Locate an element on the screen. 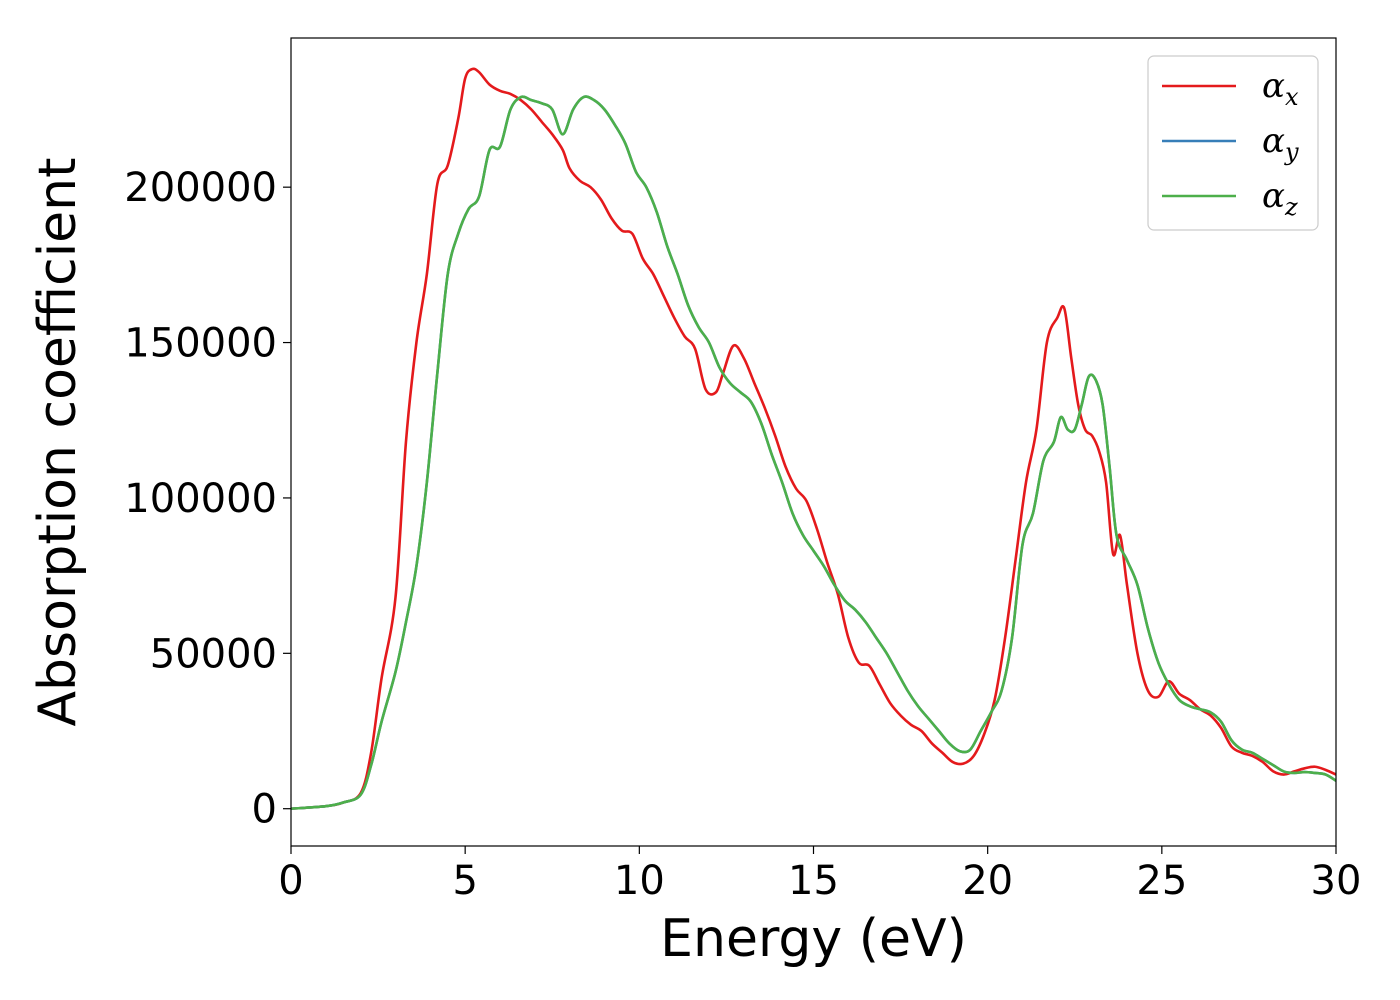 The image size is (1400, 1000). x-tick-label: 15 is located at coordinates (813, 881).